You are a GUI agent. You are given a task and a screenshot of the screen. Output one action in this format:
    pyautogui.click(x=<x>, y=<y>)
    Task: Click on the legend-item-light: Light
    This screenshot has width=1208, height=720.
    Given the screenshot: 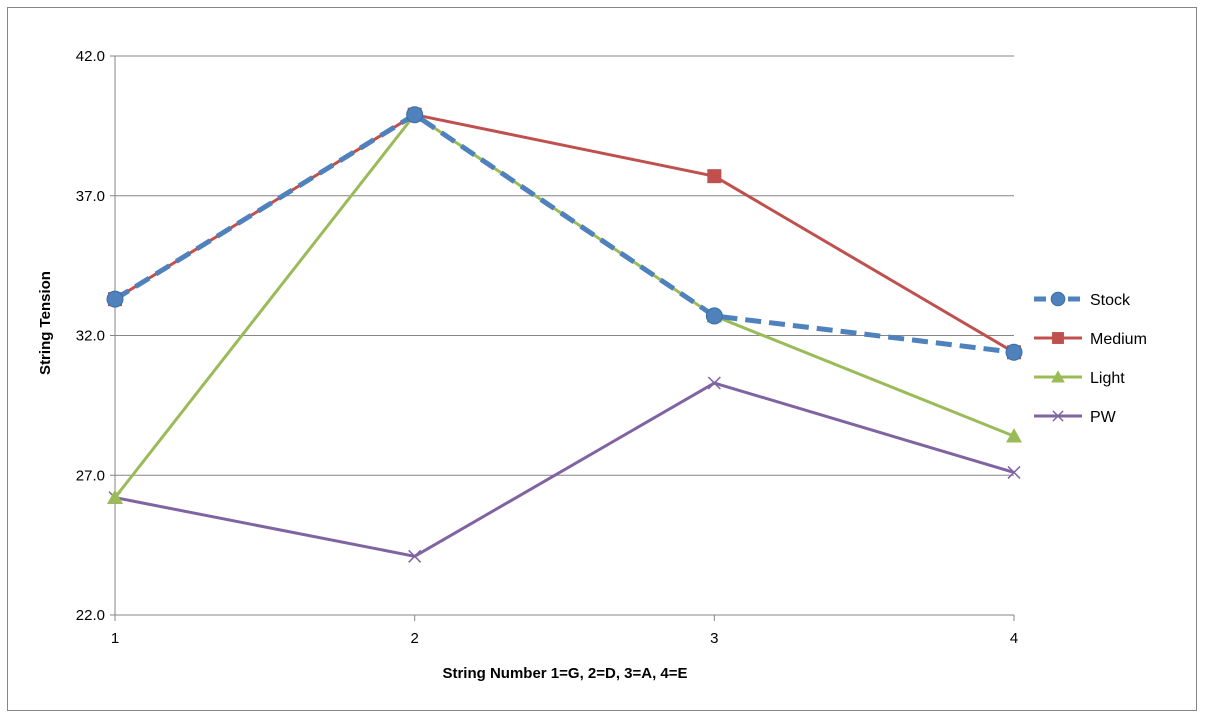 What is the action you would take?
    pyautogui.click(x=1079, y=378)
    